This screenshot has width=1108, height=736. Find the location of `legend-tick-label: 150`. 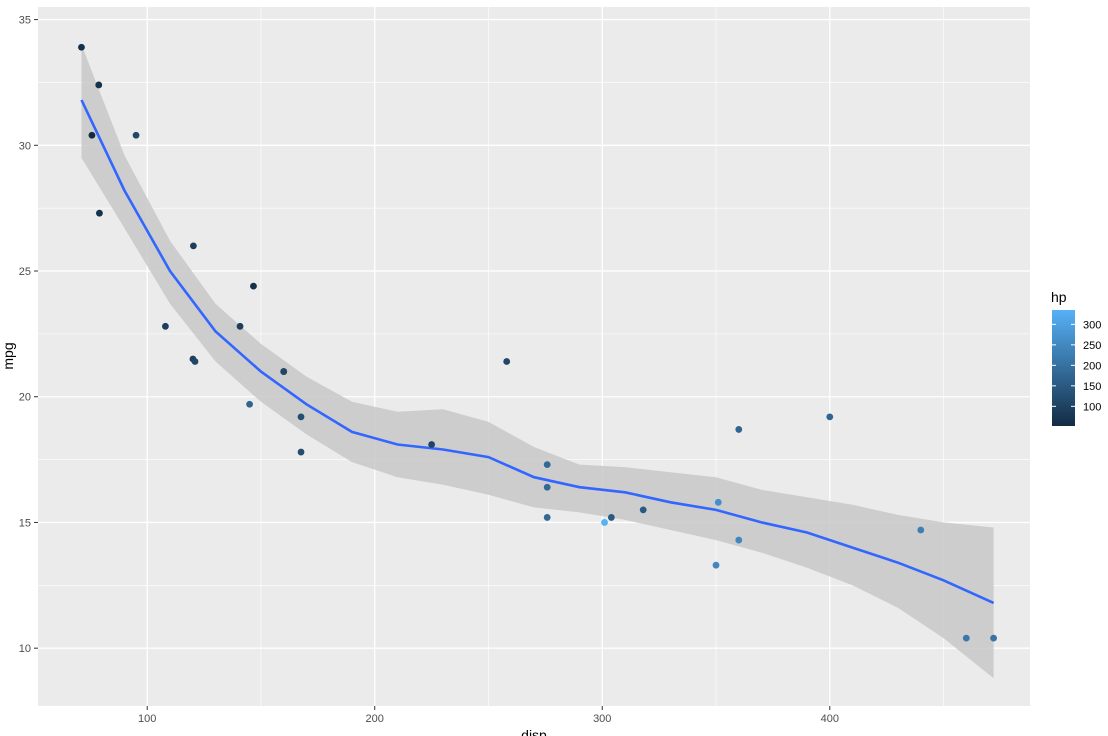

legend-tick-label: 150 is located at coordinates (1092, 387).